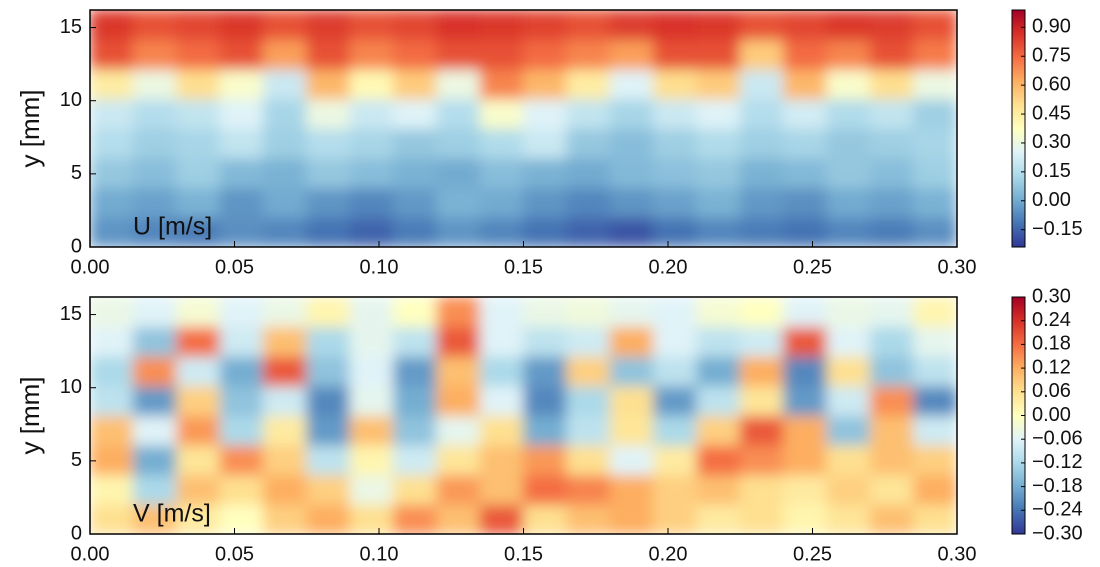  What do you see at coordinates (523, 554) in the screenshot?
I see `x-tick-label: 0.15` at bounding box center [523, 554].